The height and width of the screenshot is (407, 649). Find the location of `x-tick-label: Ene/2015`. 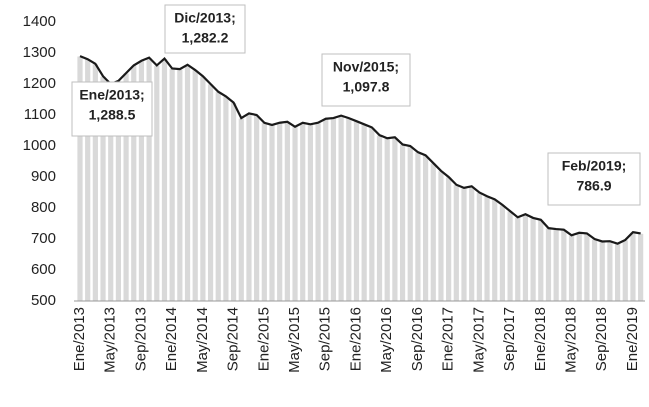

x-tick-label: Ene/2015 is located at coordinates (263, 339).